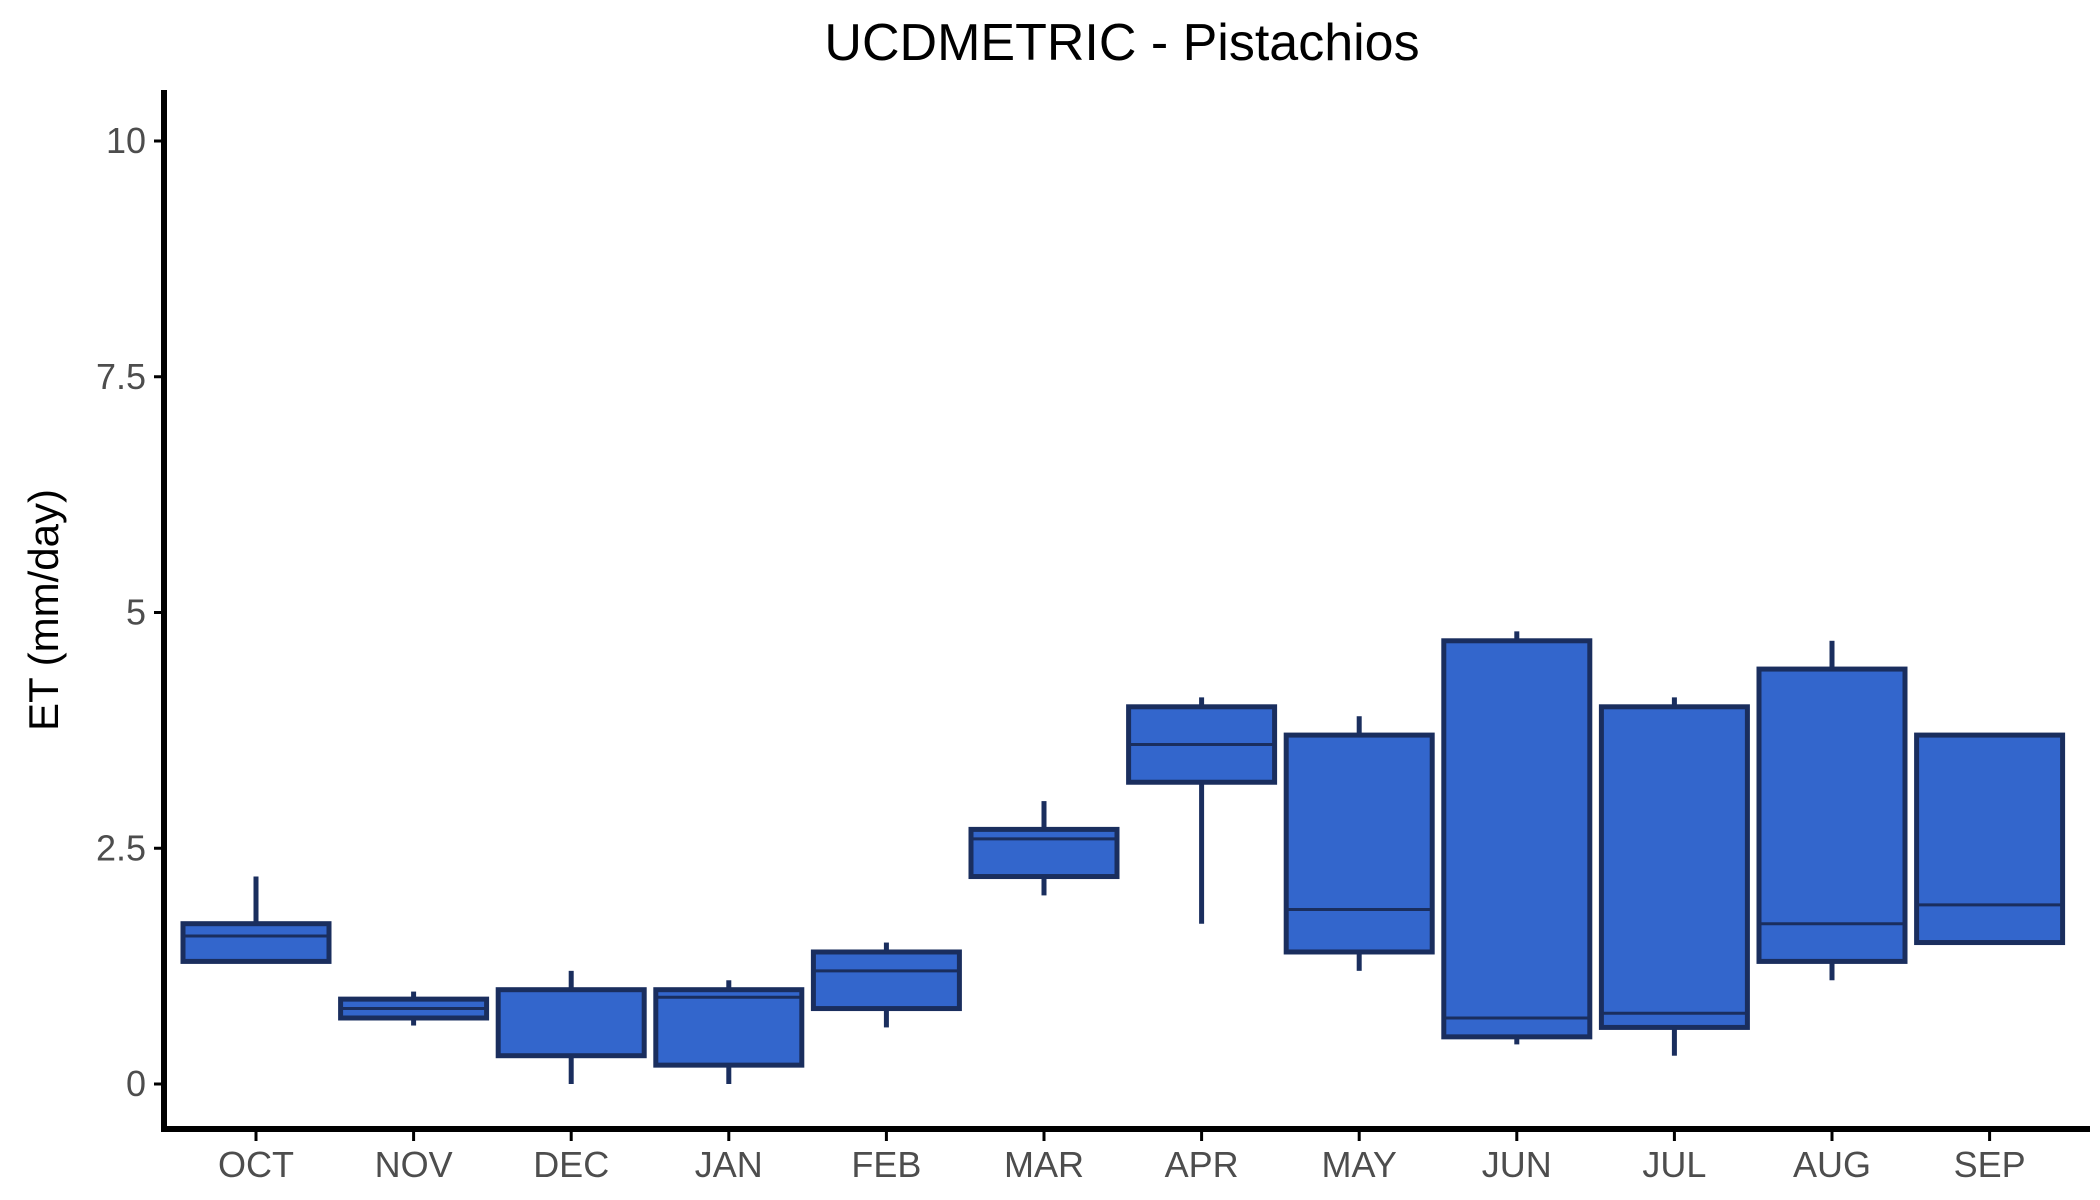  Describe the element at coordinates (1202, 810) in the screenshot. I see `box-apr` at that location.